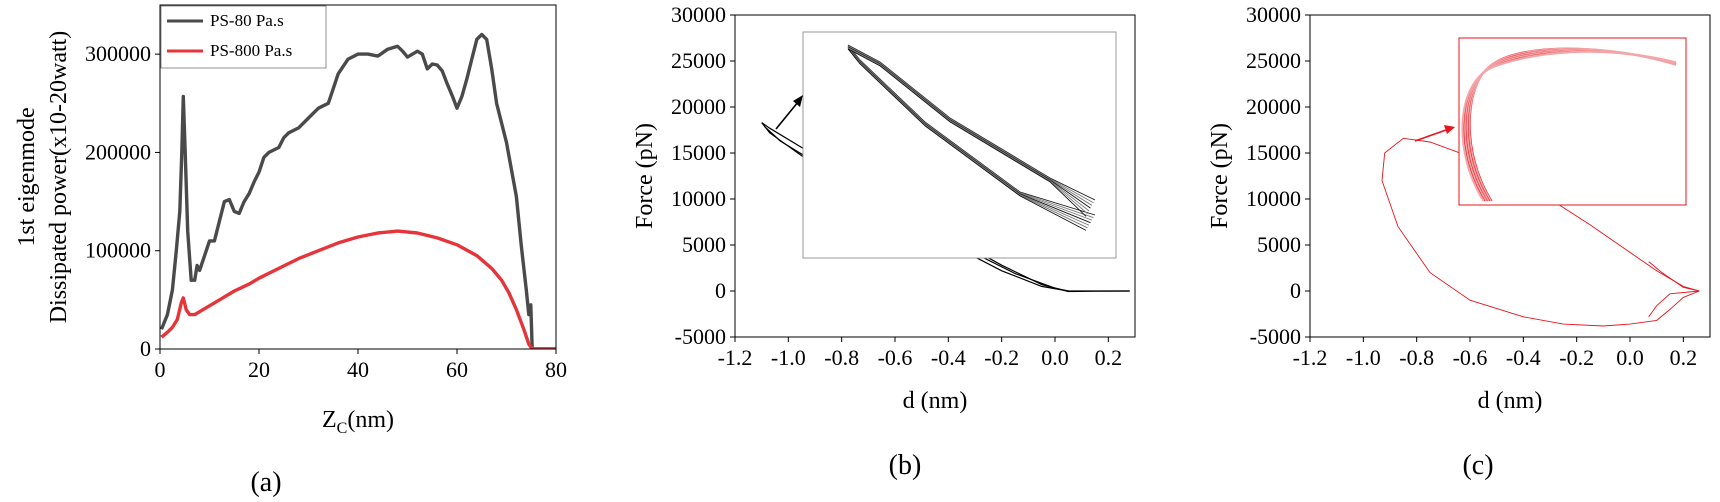  Describe the element at coordinates (265, 482) in the screenshot. I see `panel-a-caption: (a)` at that location.